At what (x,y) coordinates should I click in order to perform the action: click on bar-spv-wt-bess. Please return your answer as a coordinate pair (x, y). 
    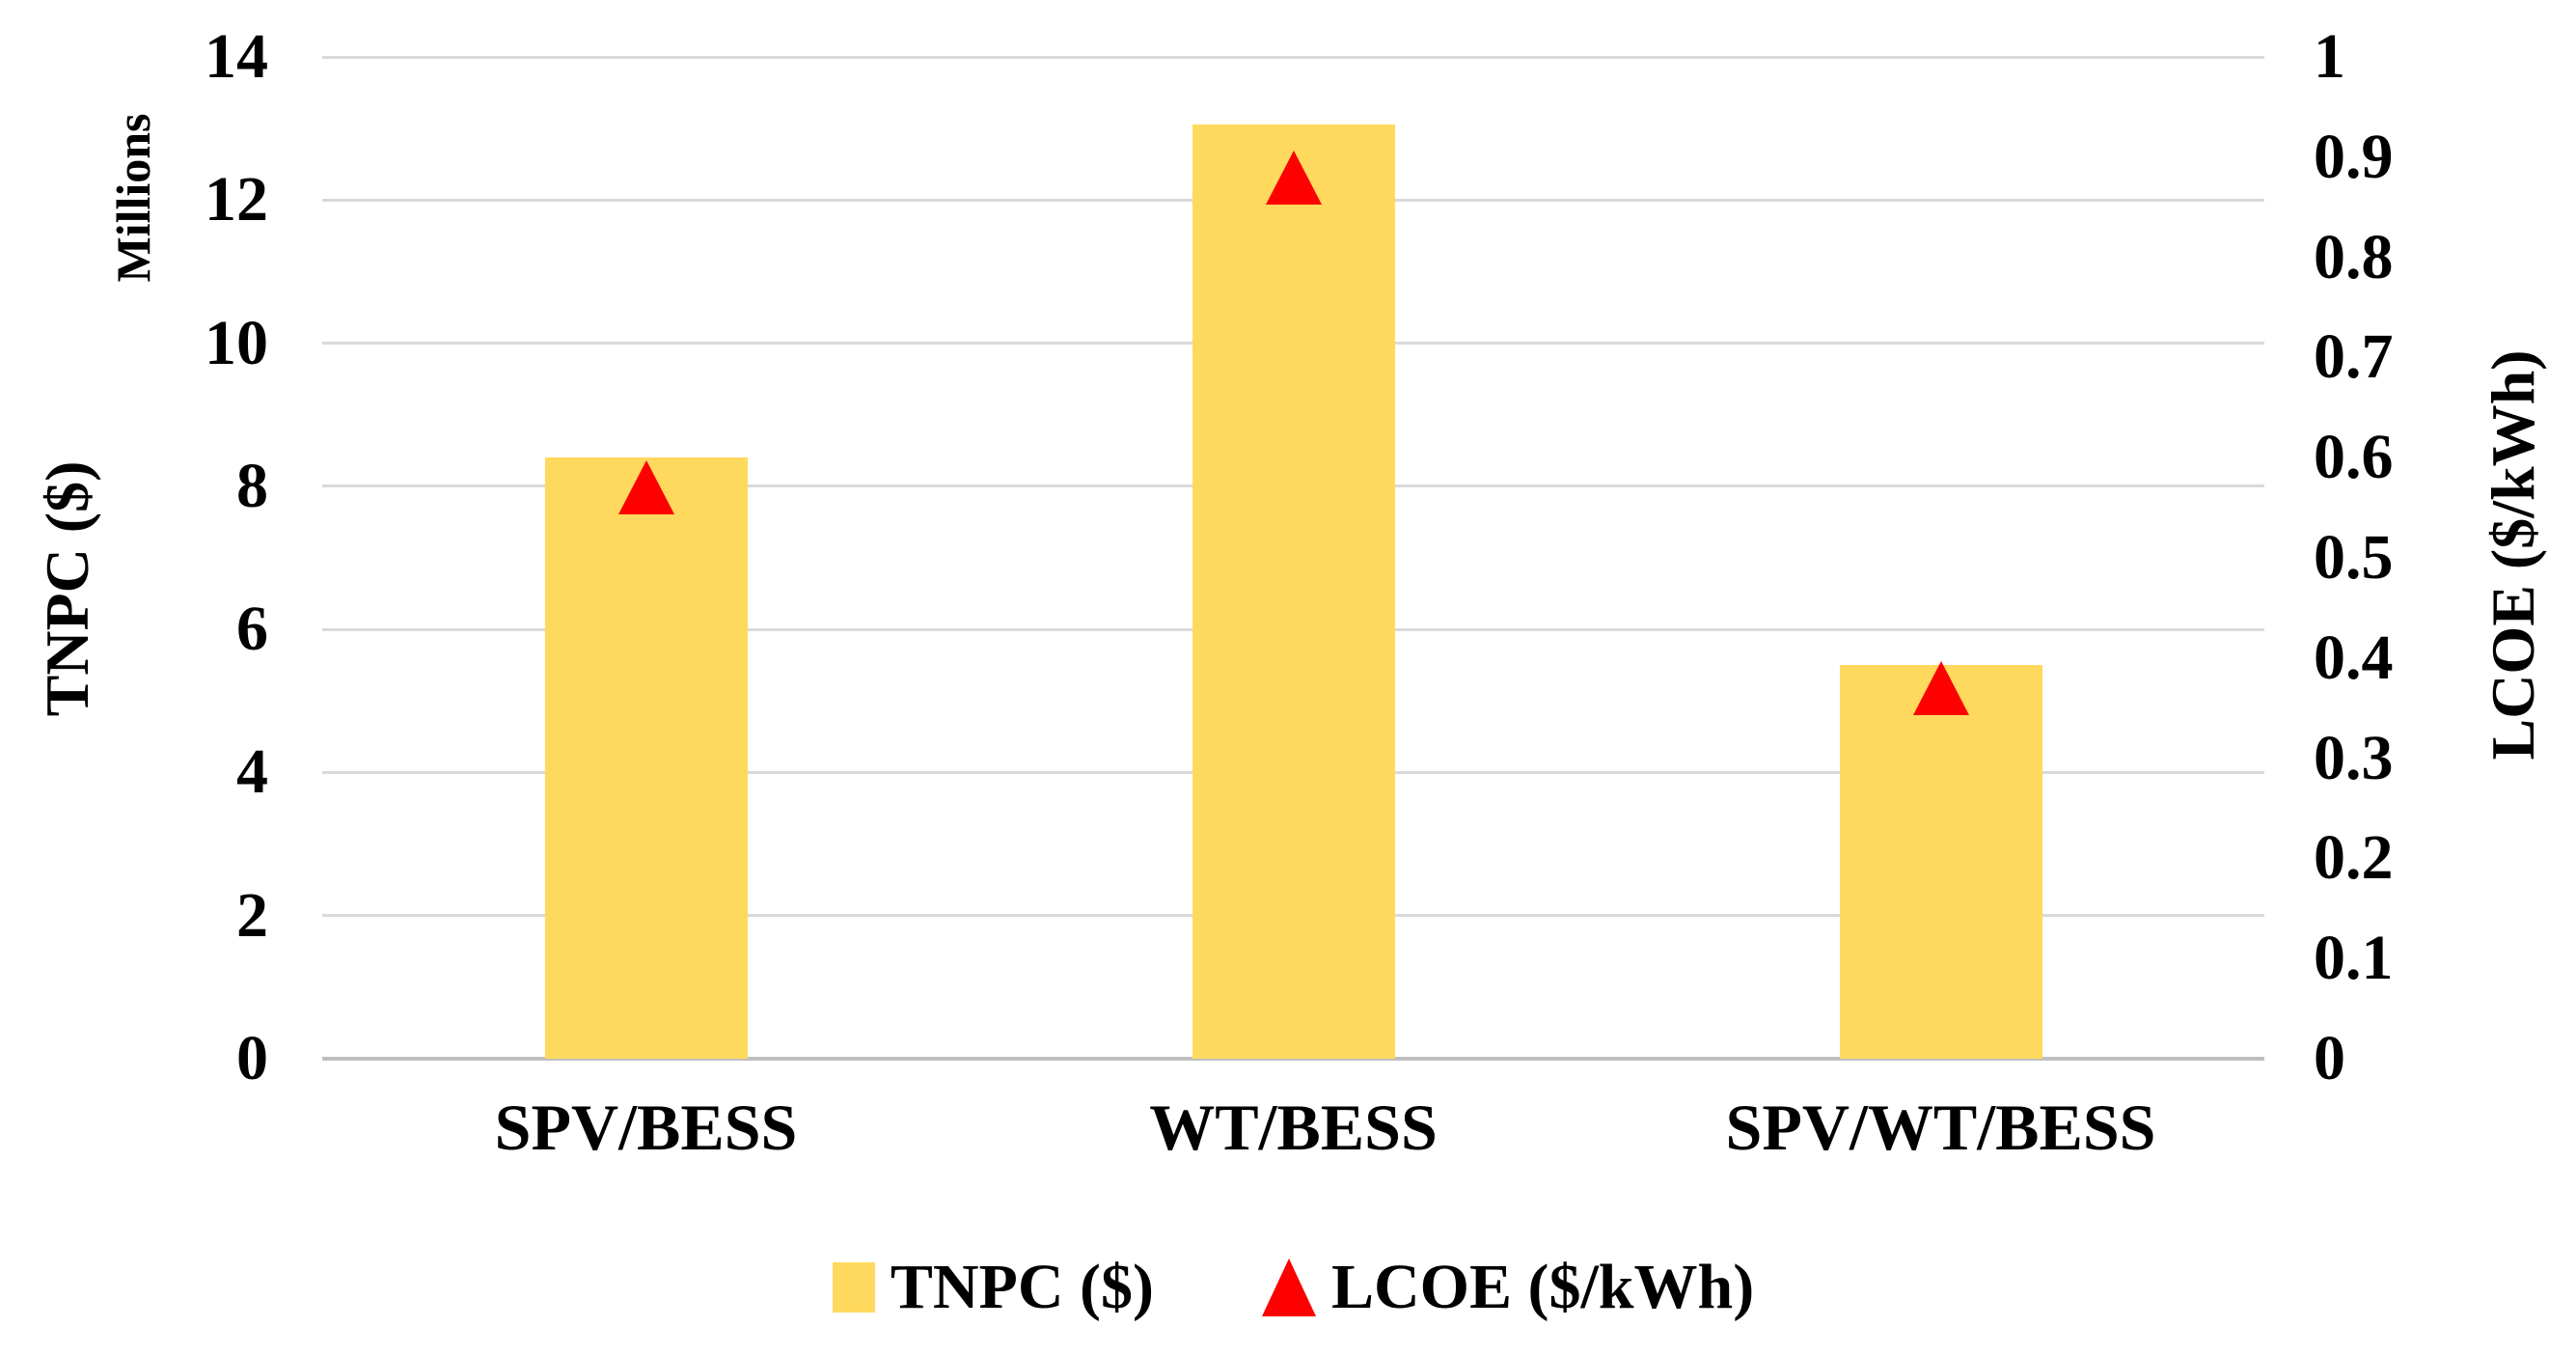
    Looking at the image, I should click on (1941, 862).